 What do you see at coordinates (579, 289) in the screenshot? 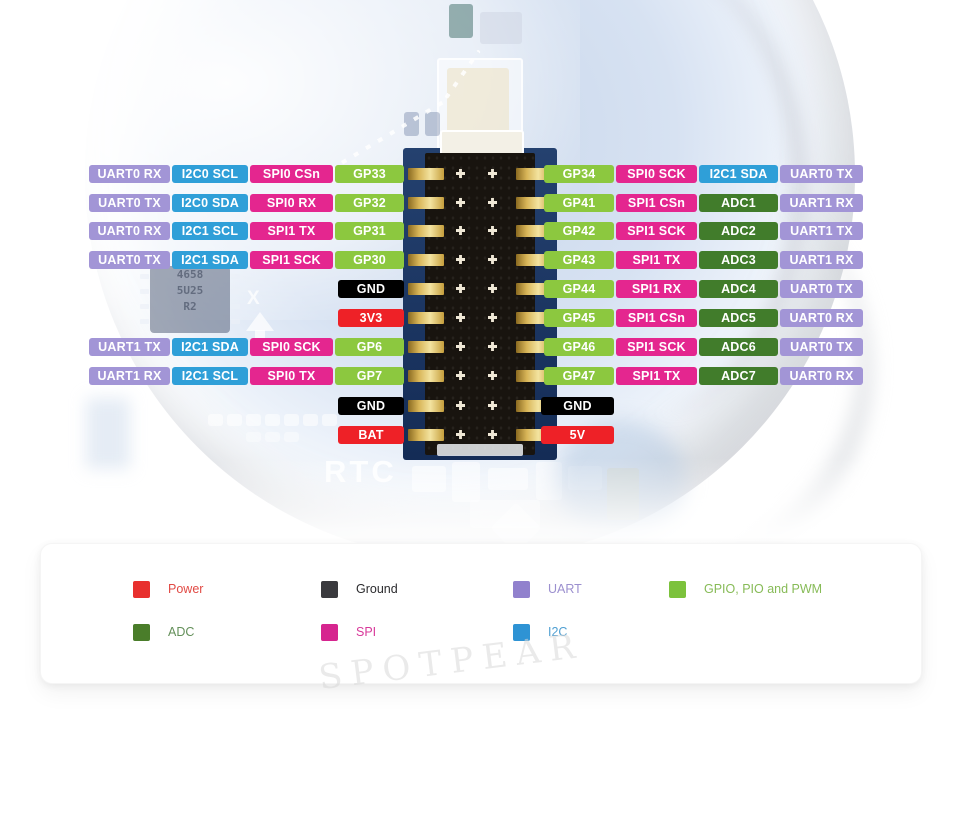
I see `pin-label-gp44: GP44` at bounding box center [579, 289].